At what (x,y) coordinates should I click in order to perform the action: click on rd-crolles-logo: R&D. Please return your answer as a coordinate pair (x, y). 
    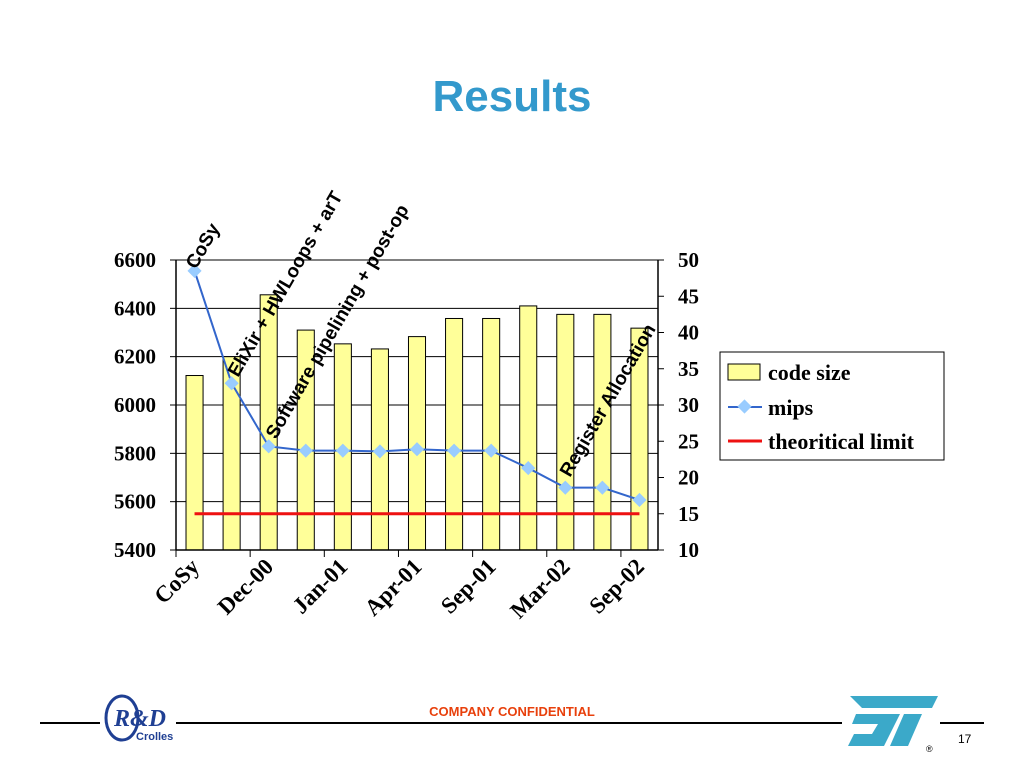
    Looking at the image, I should click on (135, 718).